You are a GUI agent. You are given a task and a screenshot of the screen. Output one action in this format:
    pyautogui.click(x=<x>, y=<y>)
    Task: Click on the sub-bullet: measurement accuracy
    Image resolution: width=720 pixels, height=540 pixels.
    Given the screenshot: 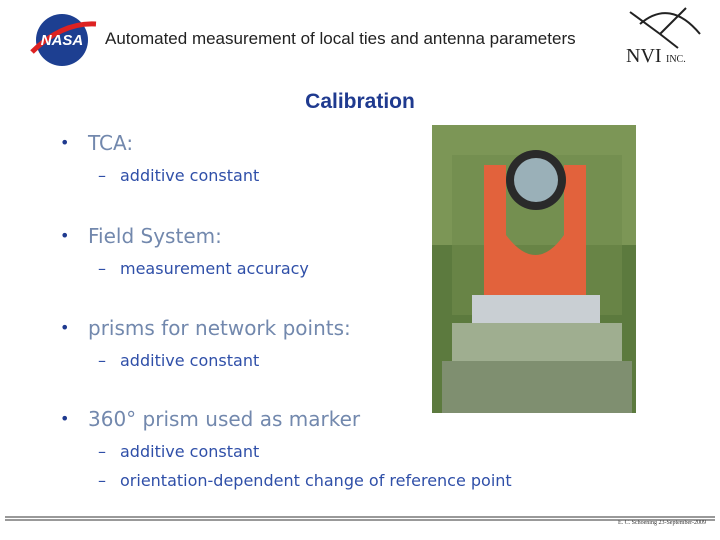 What is the action you would take?
    pyautogui.click(x=203, y=268)
    